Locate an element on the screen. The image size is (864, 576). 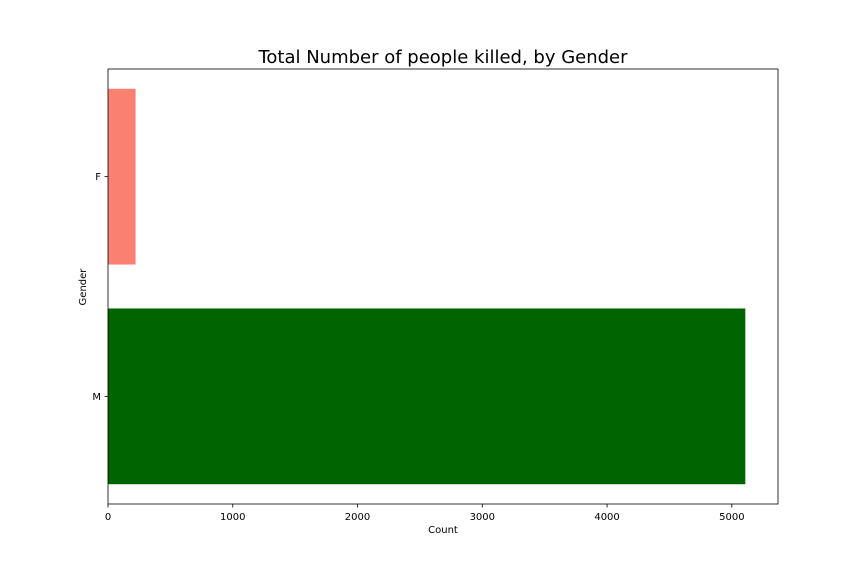
y-tick-label: F is located at coordinates (98, 177).